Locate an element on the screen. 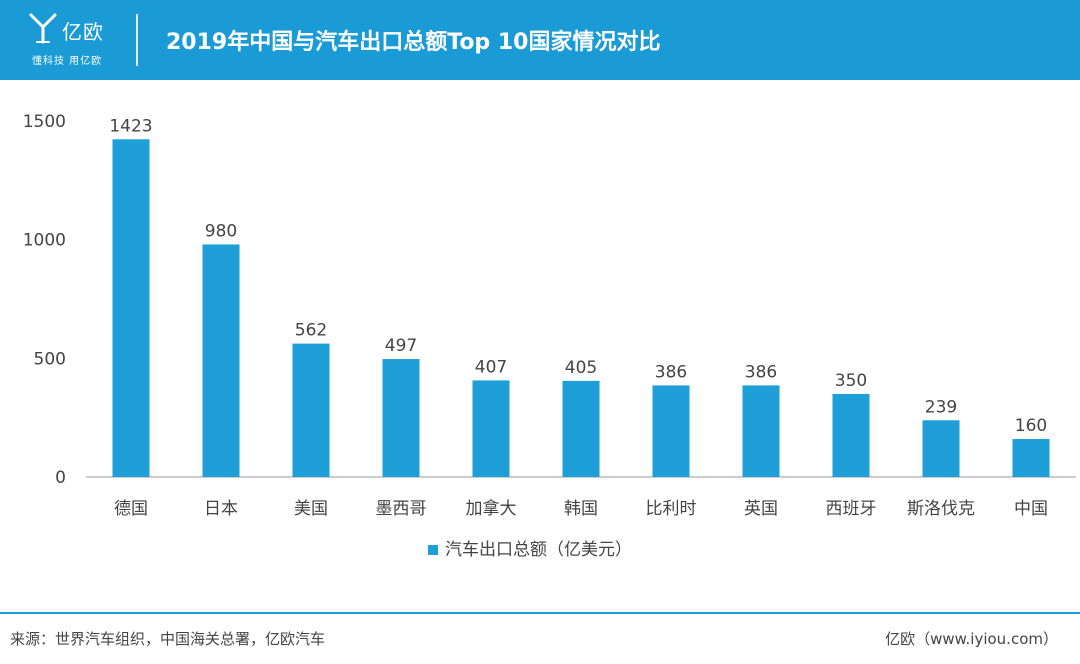 The image size is (1080, 664). category-label: 美国 is located at coordinates (311, 509).